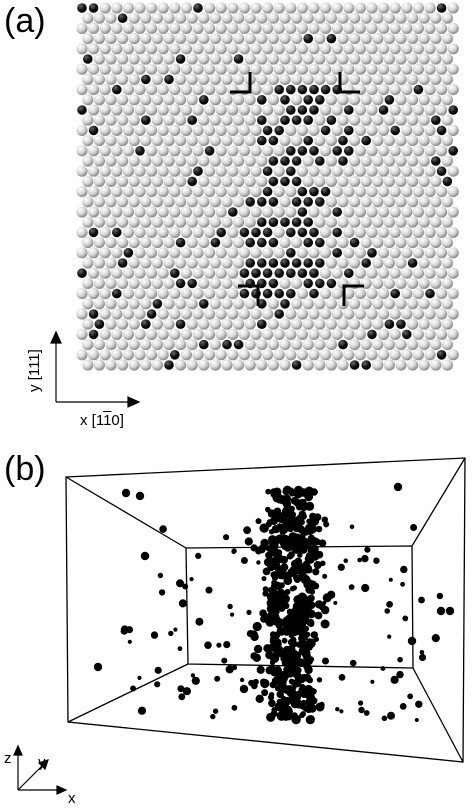 The image size is (476, 809). Describe the element at coordinates (92, 420) in the screenshot. I see `axis-x-label-prefix: x [1` at that location.